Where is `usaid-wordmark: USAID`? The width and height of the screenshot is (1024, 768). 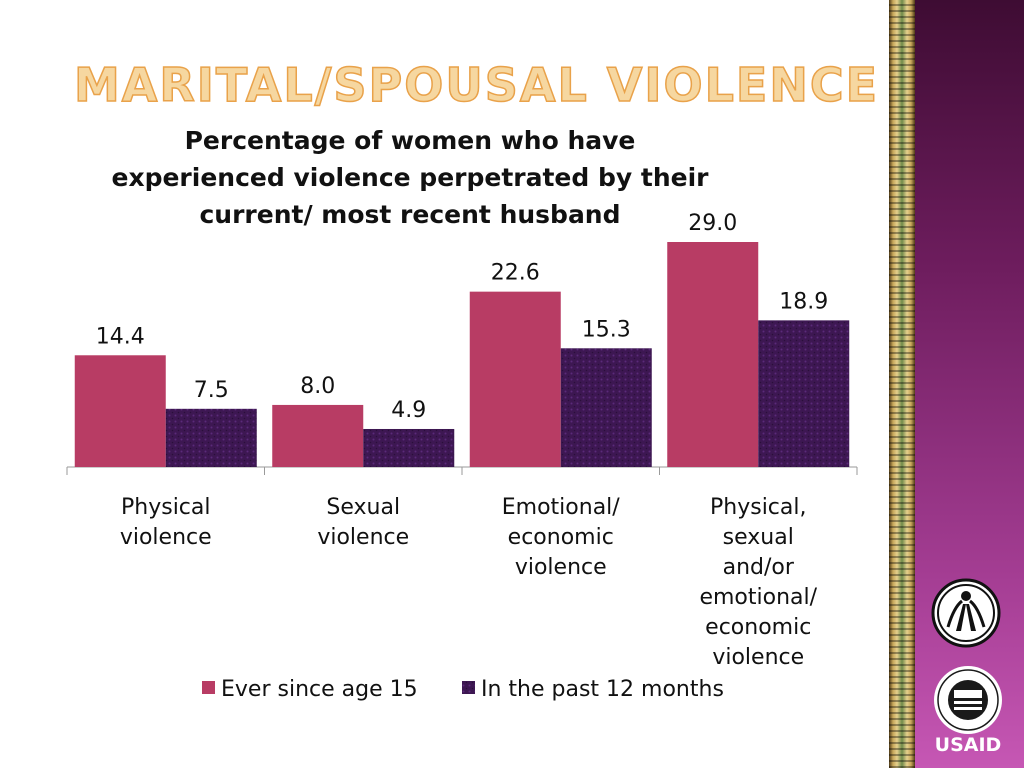 usaid-wordmark: USAID is located at coordinates (968, 745).